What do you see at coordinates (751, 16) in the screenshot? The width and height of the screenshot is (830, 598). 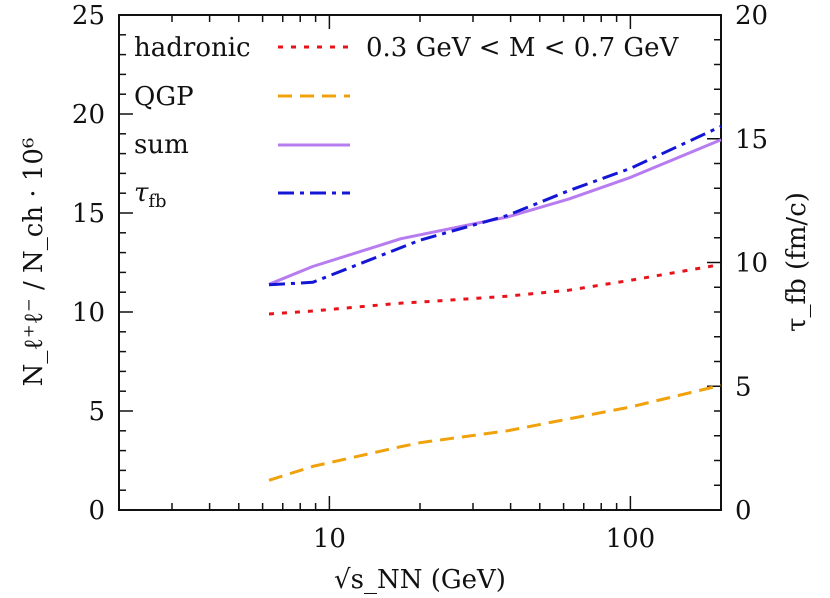 I see `y-right-tick-label: 20` at bounding box center [751, 16].